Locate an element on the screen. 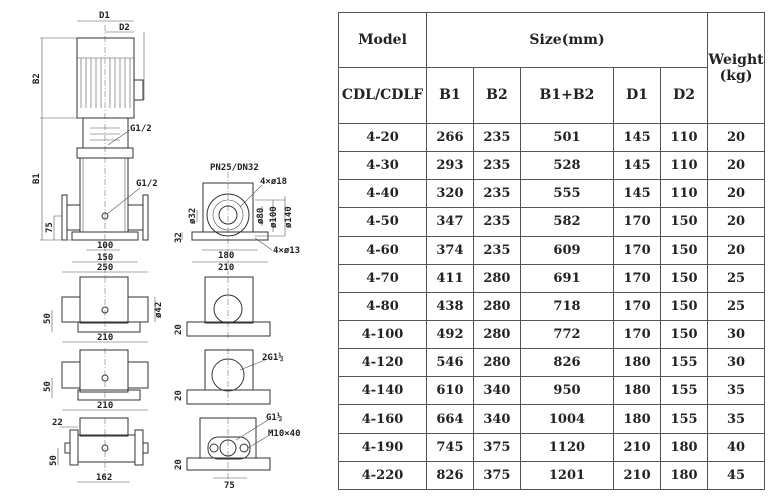  connection-view-b: 50 210 2G1½ 20 is located at coordinates (163, 379).